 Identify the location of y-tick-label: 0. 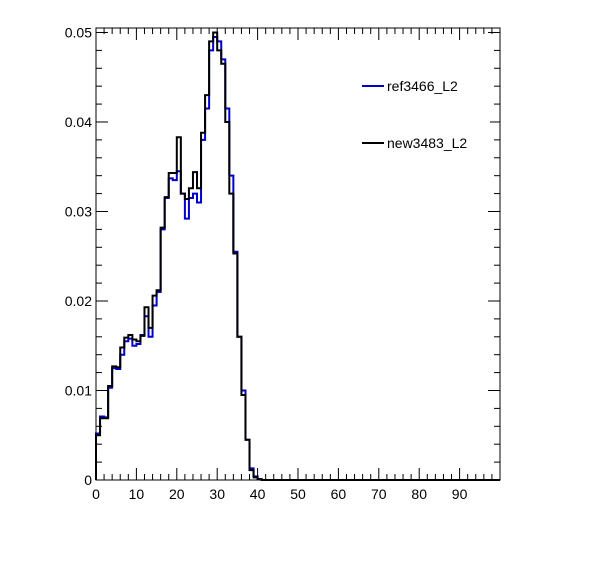
(88, 480).